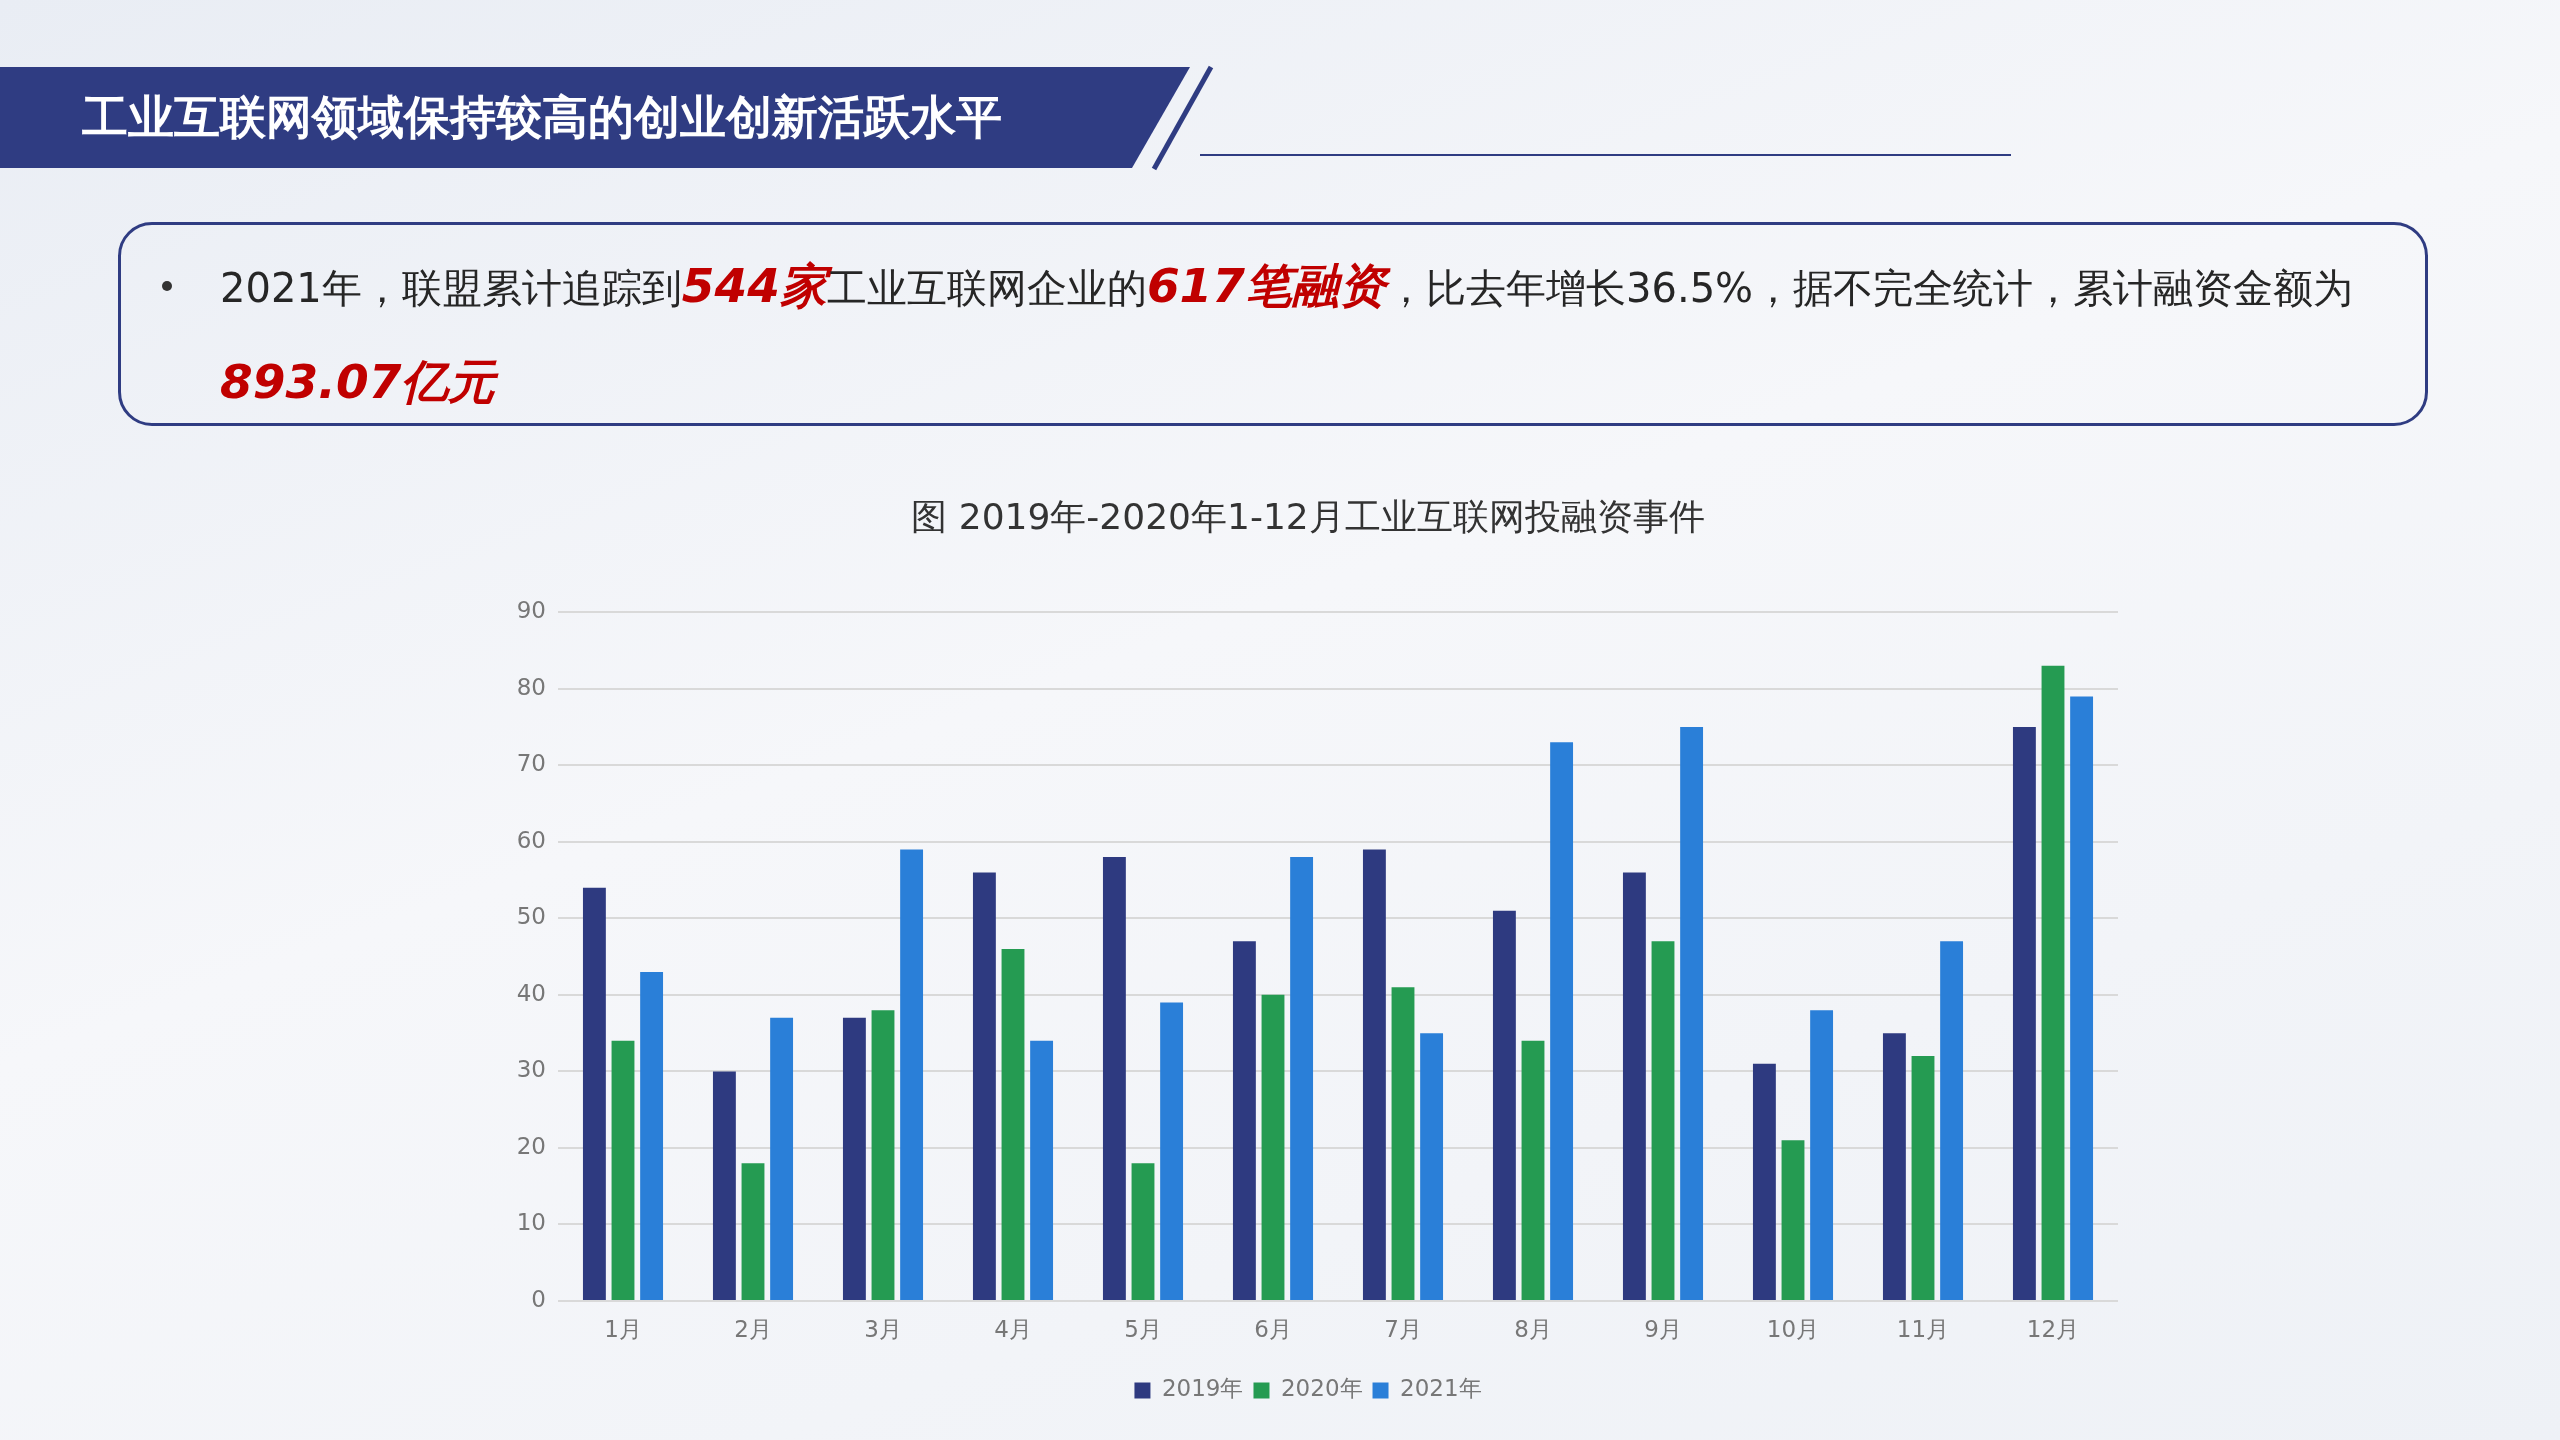 This screenshot has height=1440, width=2560. What do you see at coordinates (1143, 1328) in the screenshot?
I see `x-tick-label: 5月` at bounding box center [1143, 1328].